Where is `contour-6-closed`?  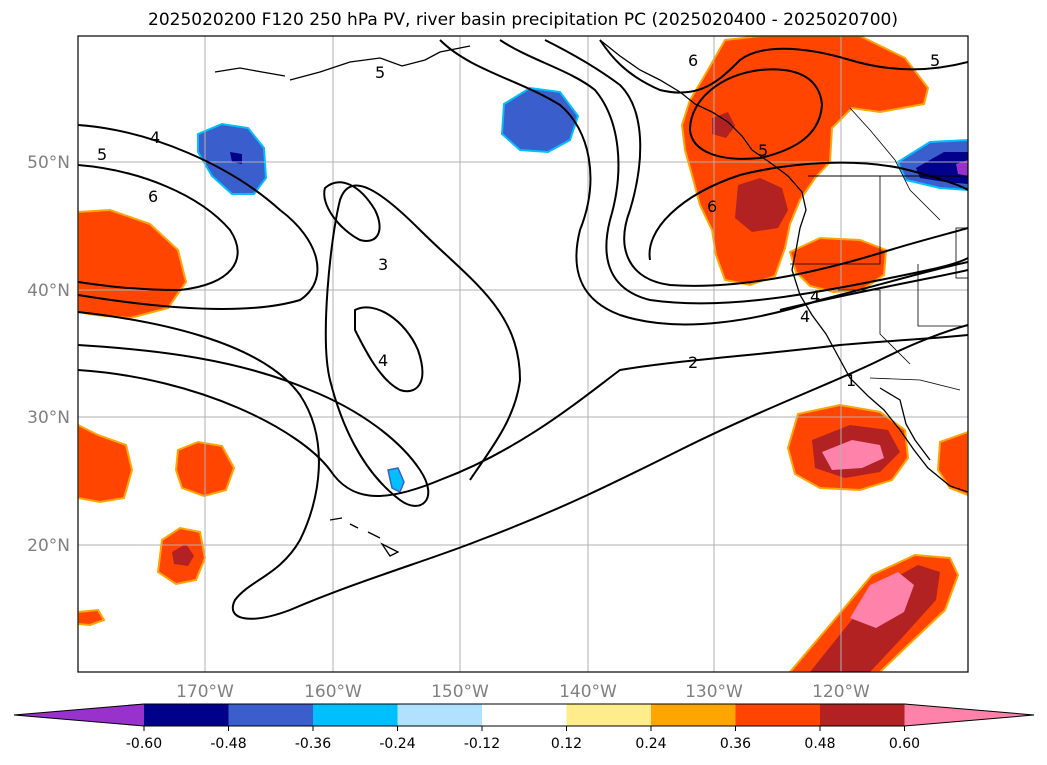
contour-6-closed is located at coordinates (808, 211).